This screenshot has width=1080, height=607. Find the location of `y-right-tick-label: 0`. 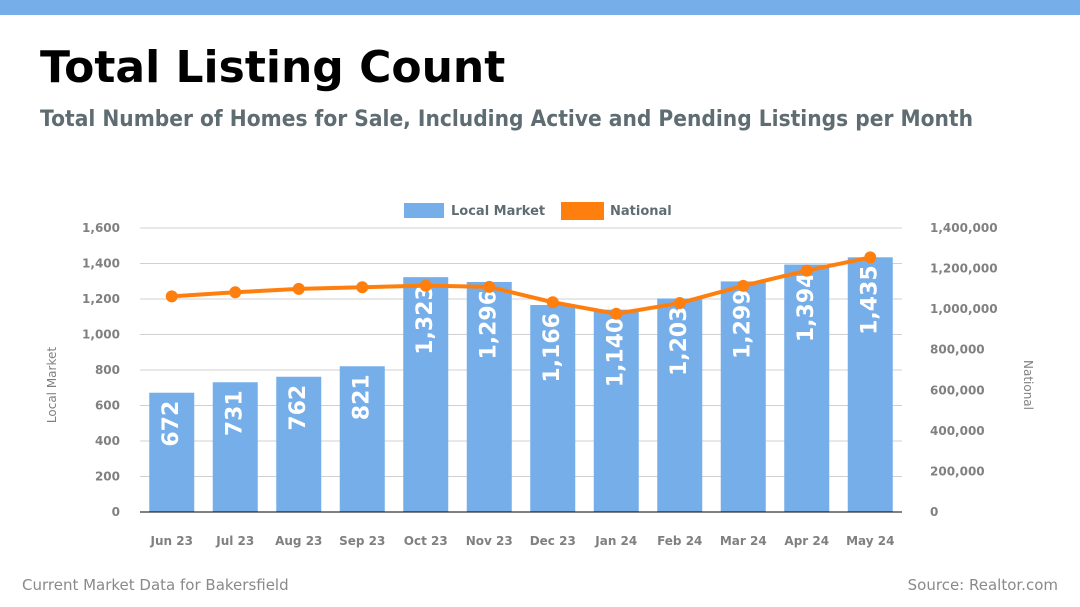

y-right-tick-label: 0 is located at coordinates (934, 512).